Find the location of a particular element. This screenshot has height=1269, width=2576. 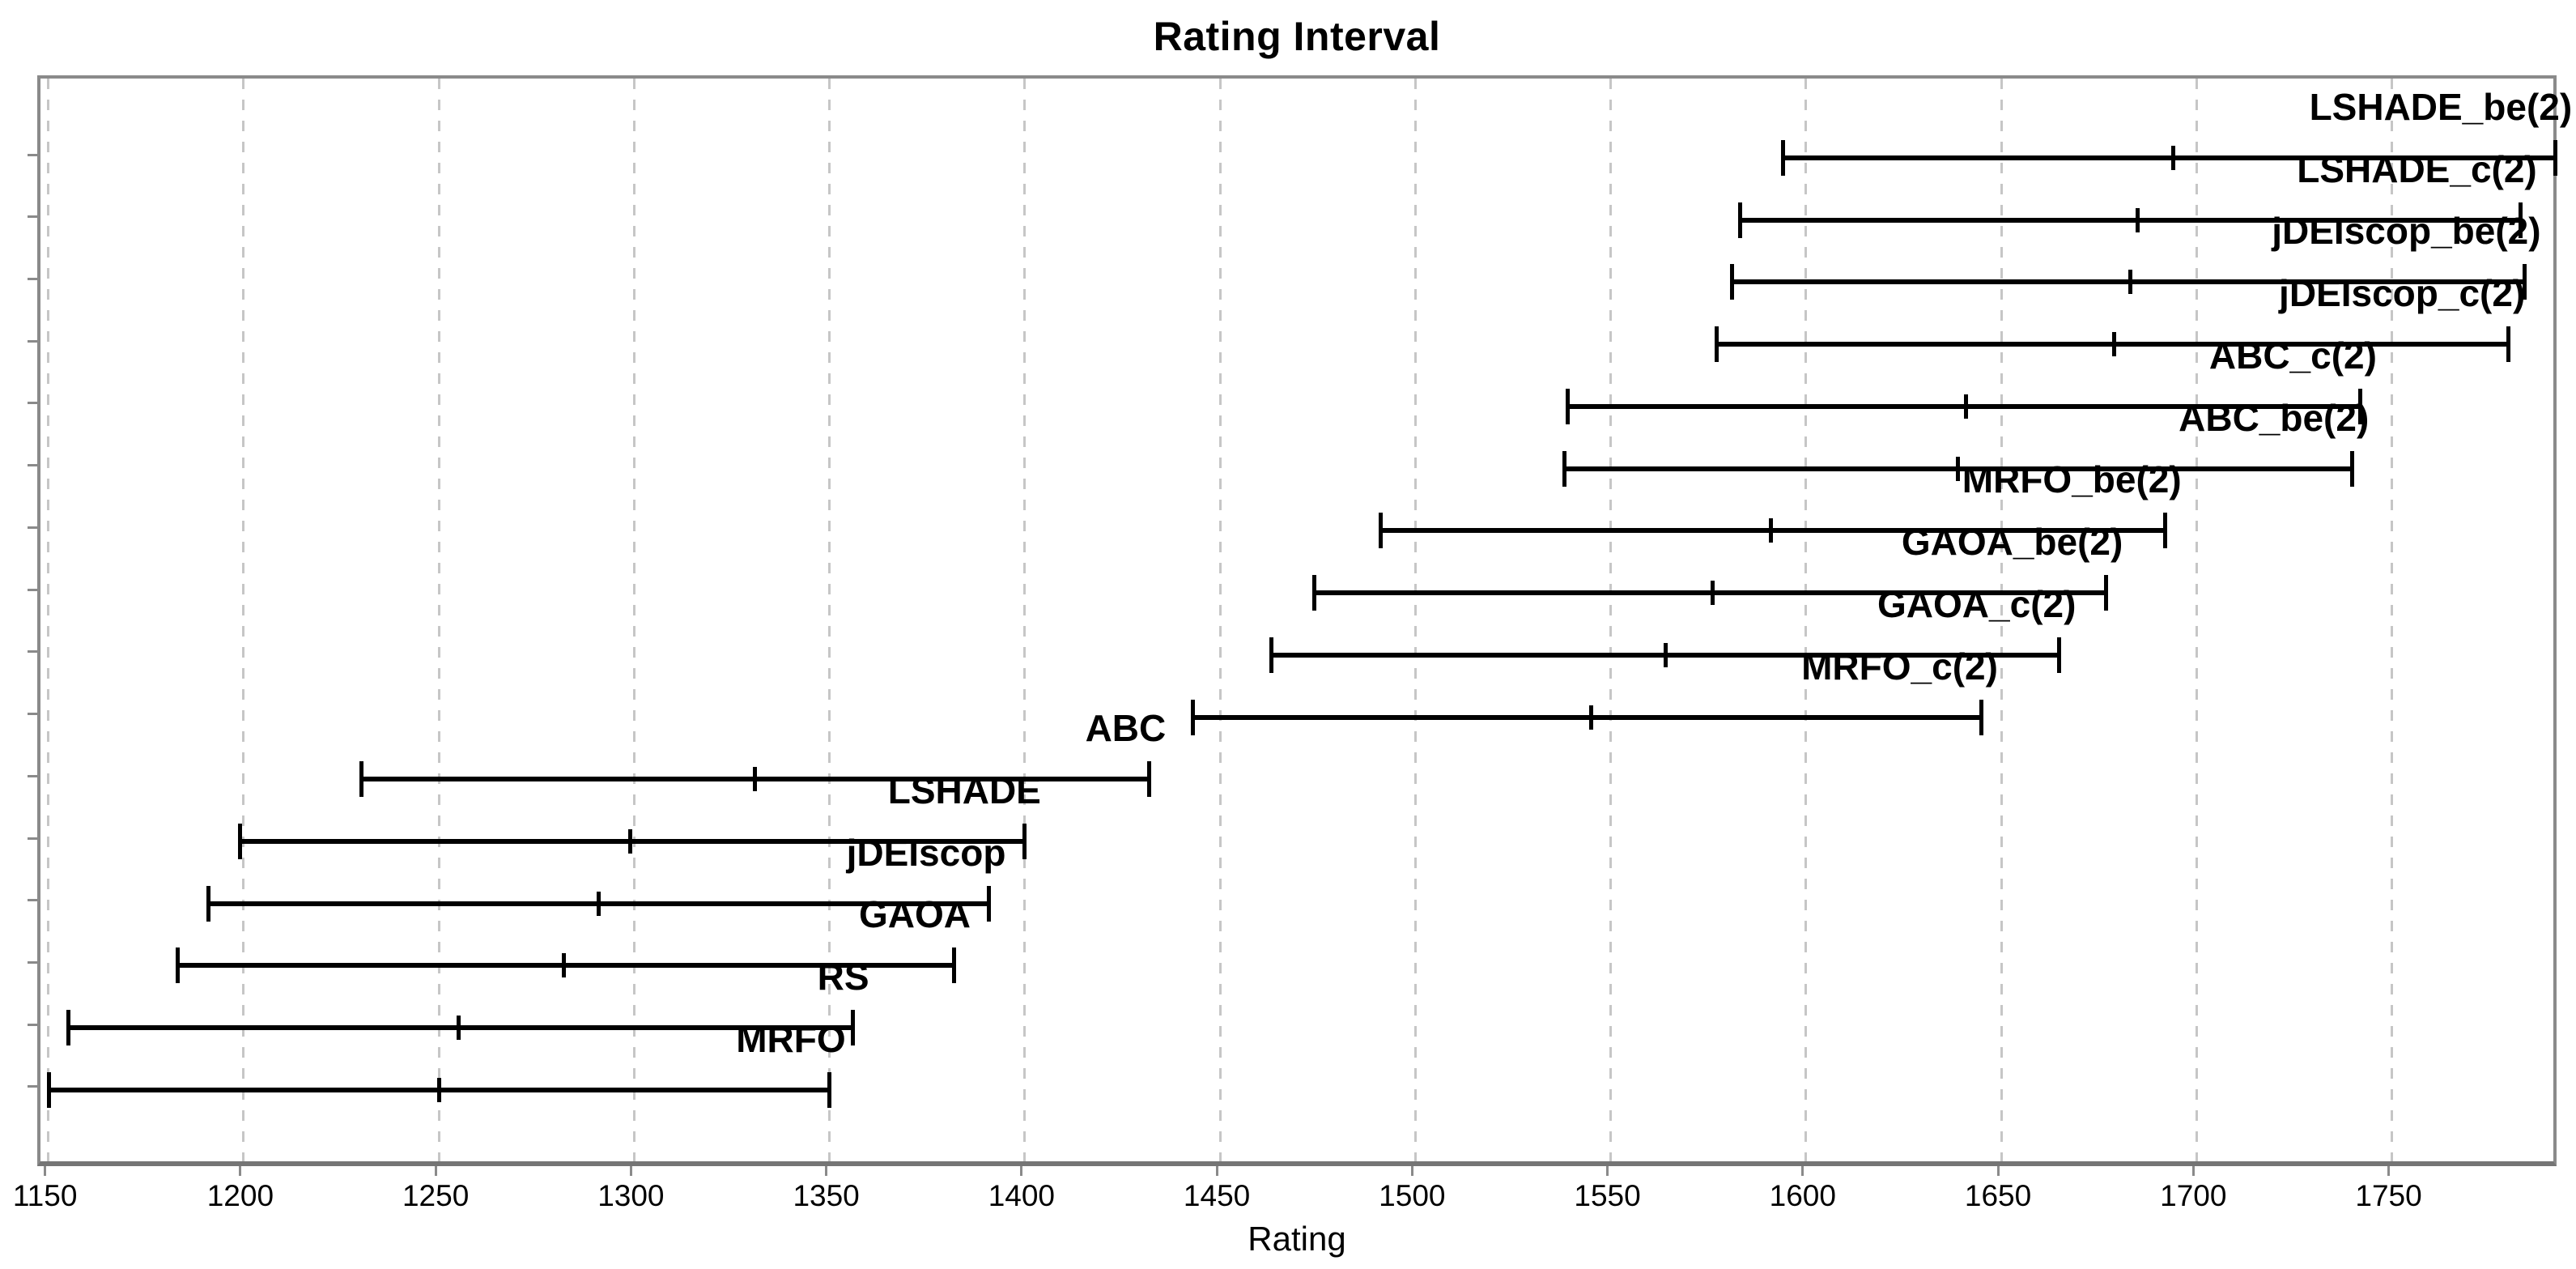

row-label: LSHADE_c(2) is located at coordinates (2417, 168).